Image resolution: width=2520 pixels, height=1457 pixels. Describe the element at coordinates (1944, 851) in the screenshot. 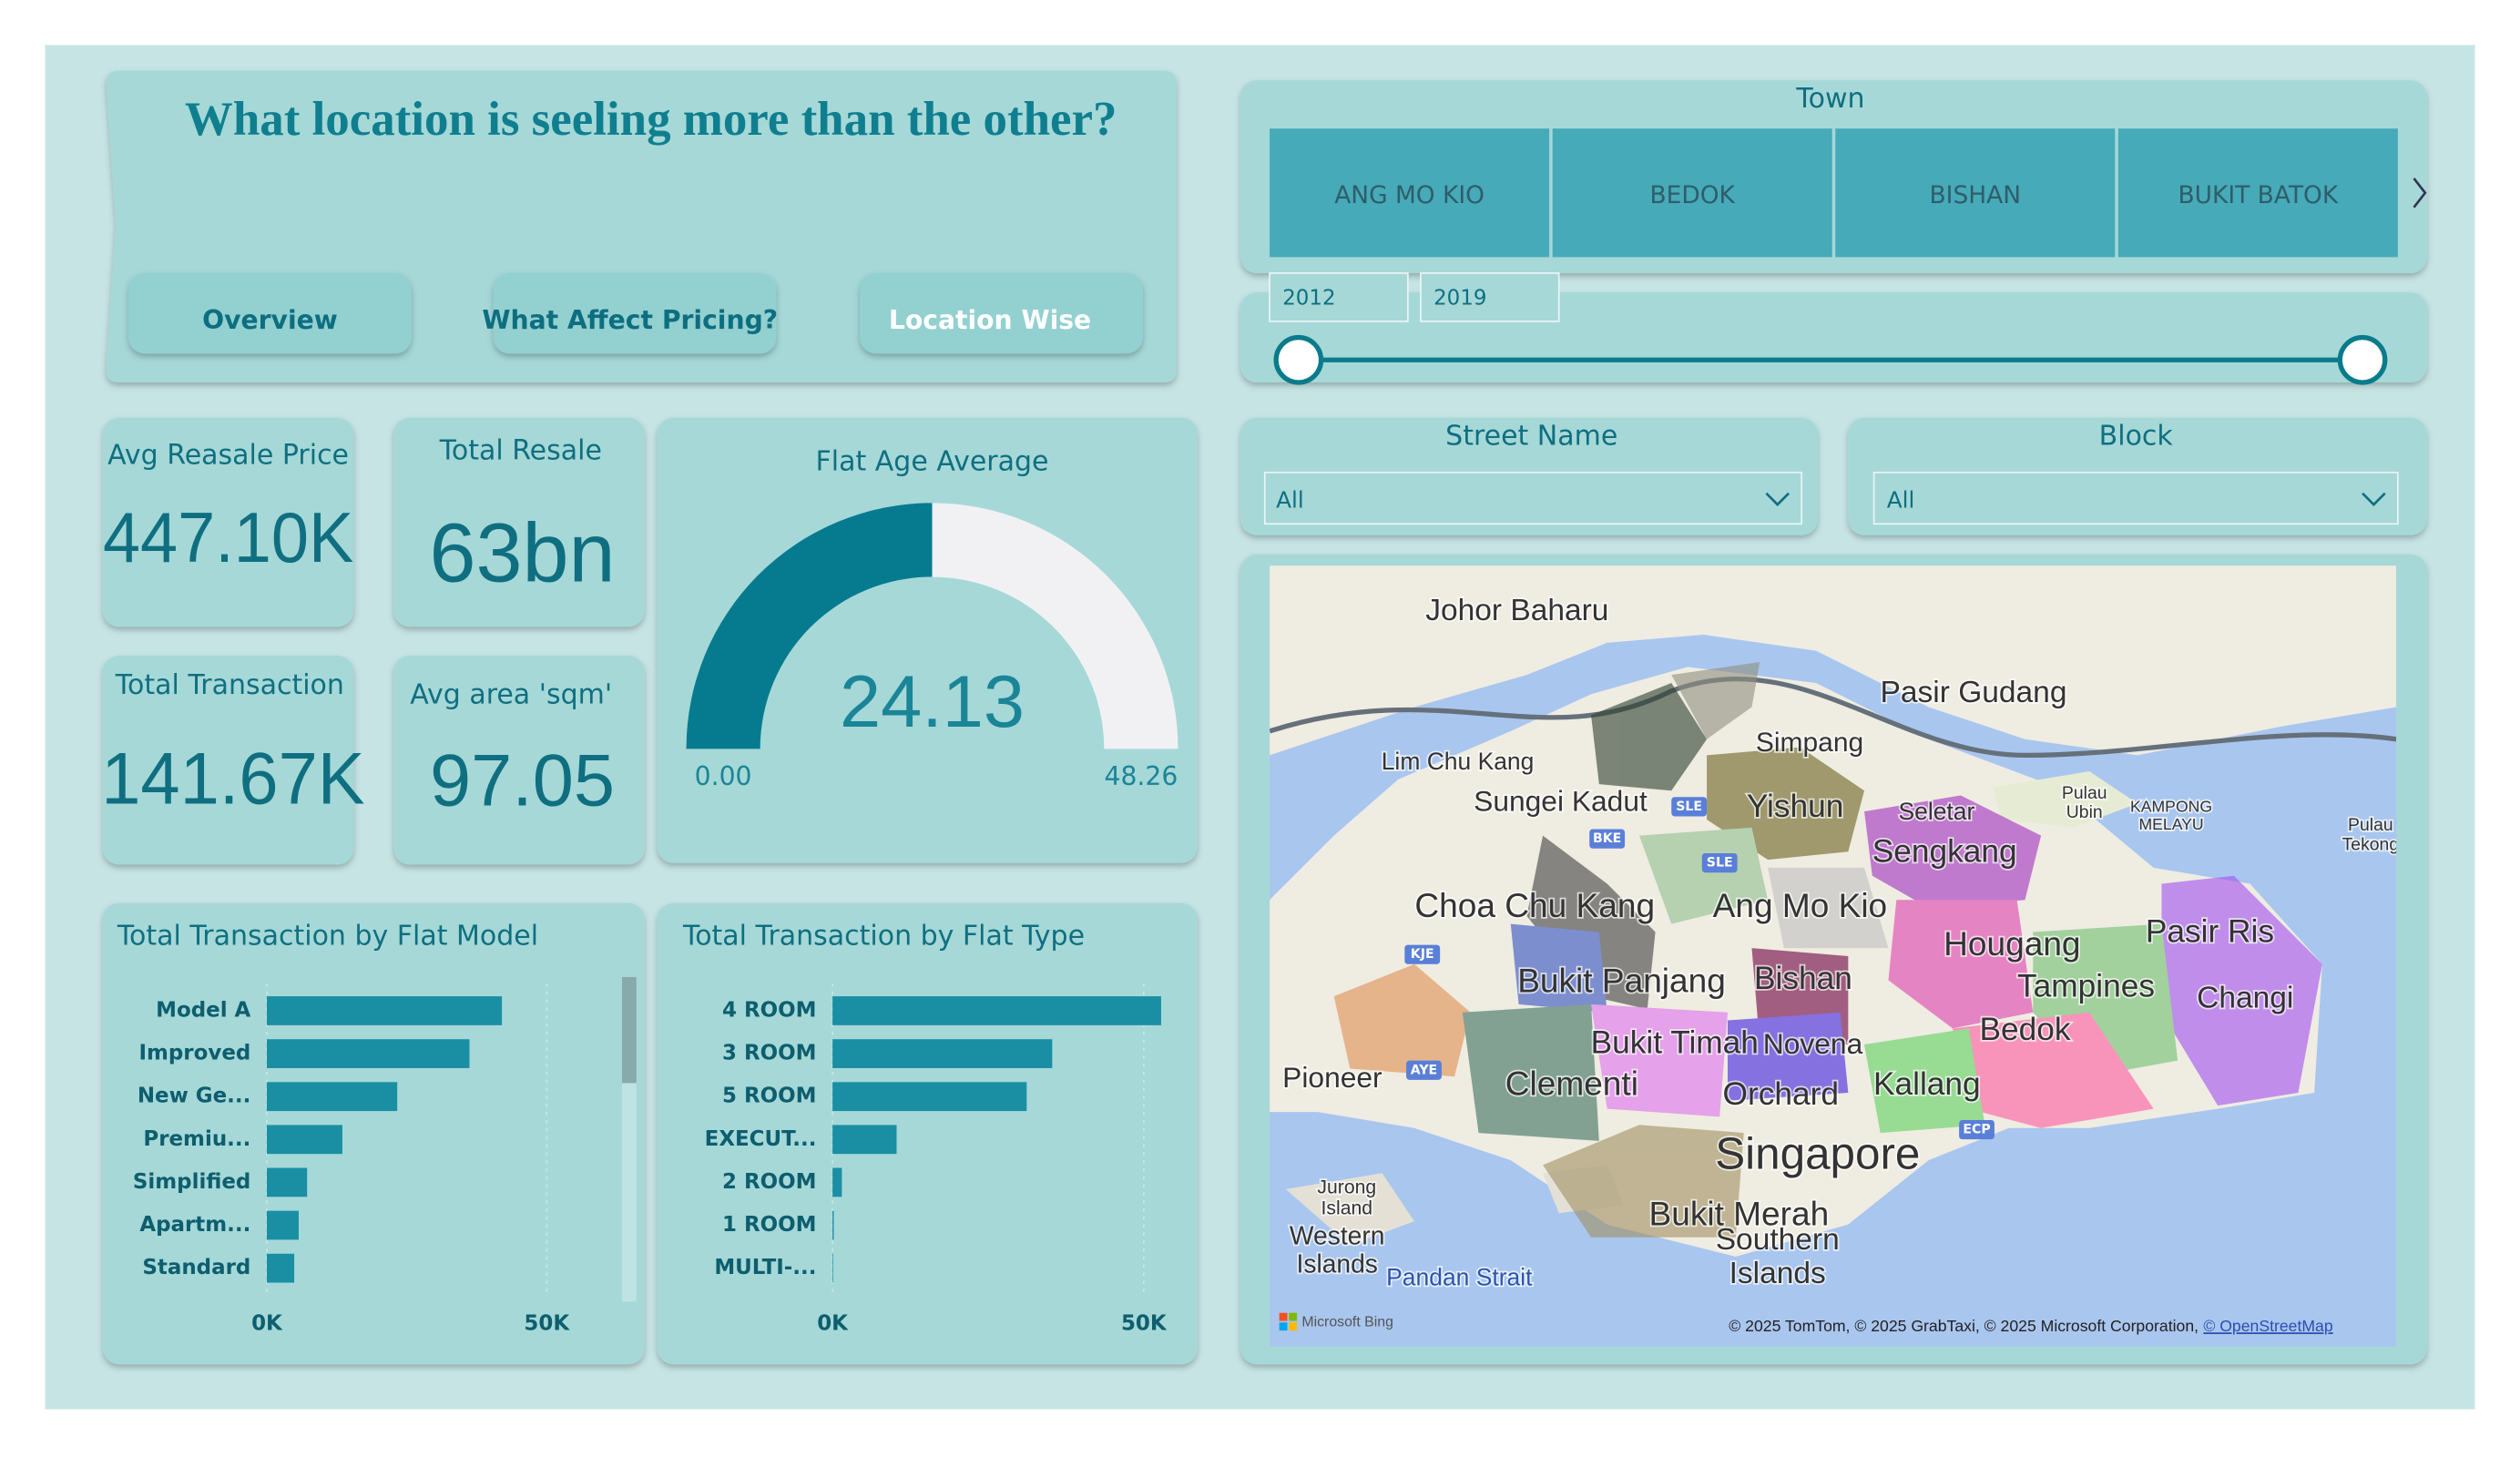

I see `map-place-label: Sengkang` at that location.